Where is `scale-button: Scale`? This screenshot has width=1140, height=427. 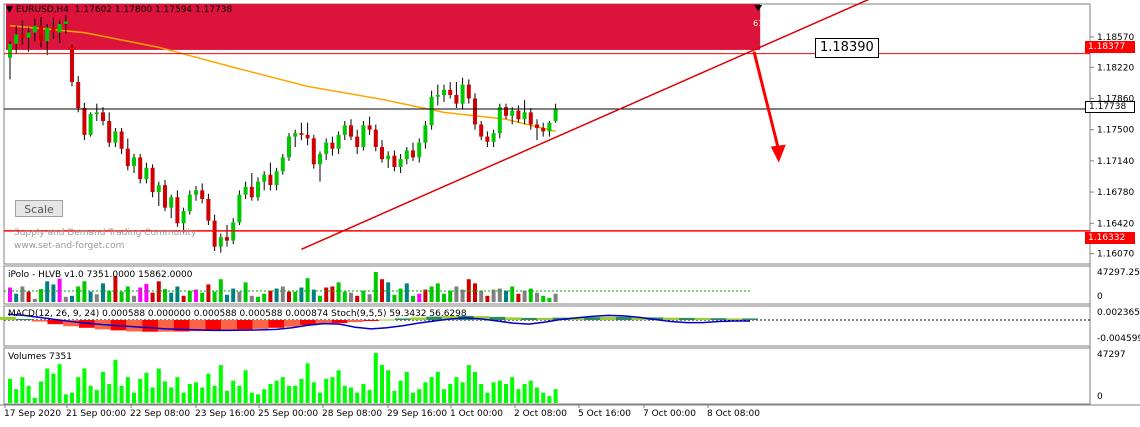
scale-button: Scale is located at coordinates (39, 208).